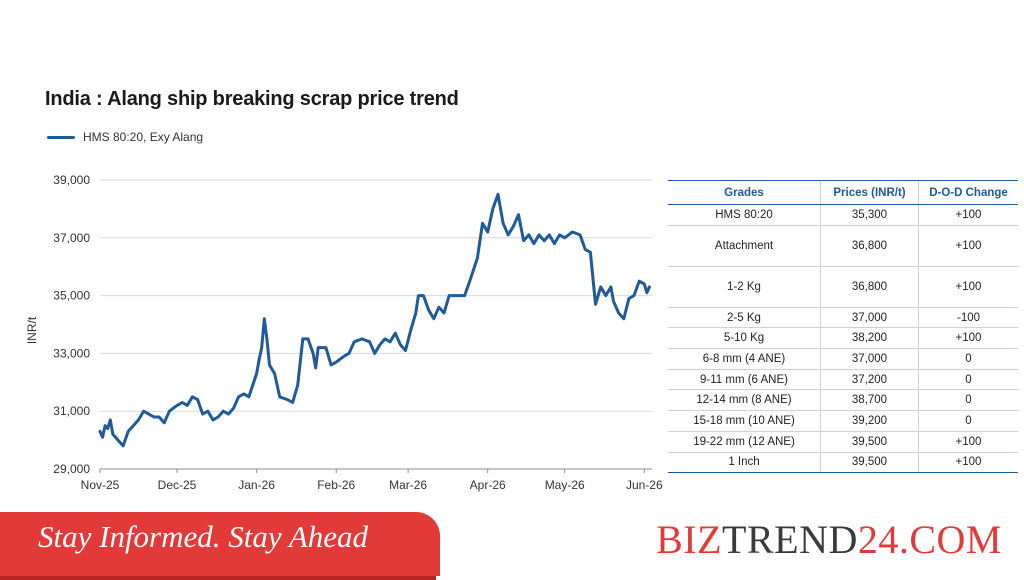  I want to click on header-dod-change: D-O-D Change, so click(968, 192).